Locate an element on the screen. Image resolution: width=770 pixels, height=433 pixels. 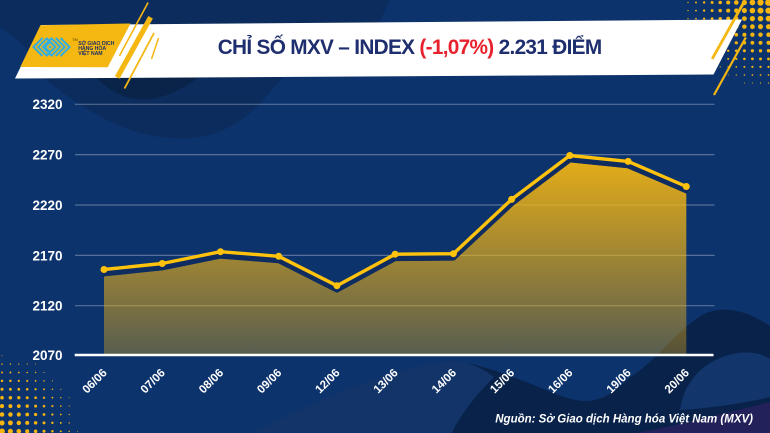
svg-text: HÀNG HÓA is located at coordinates (92, 48).